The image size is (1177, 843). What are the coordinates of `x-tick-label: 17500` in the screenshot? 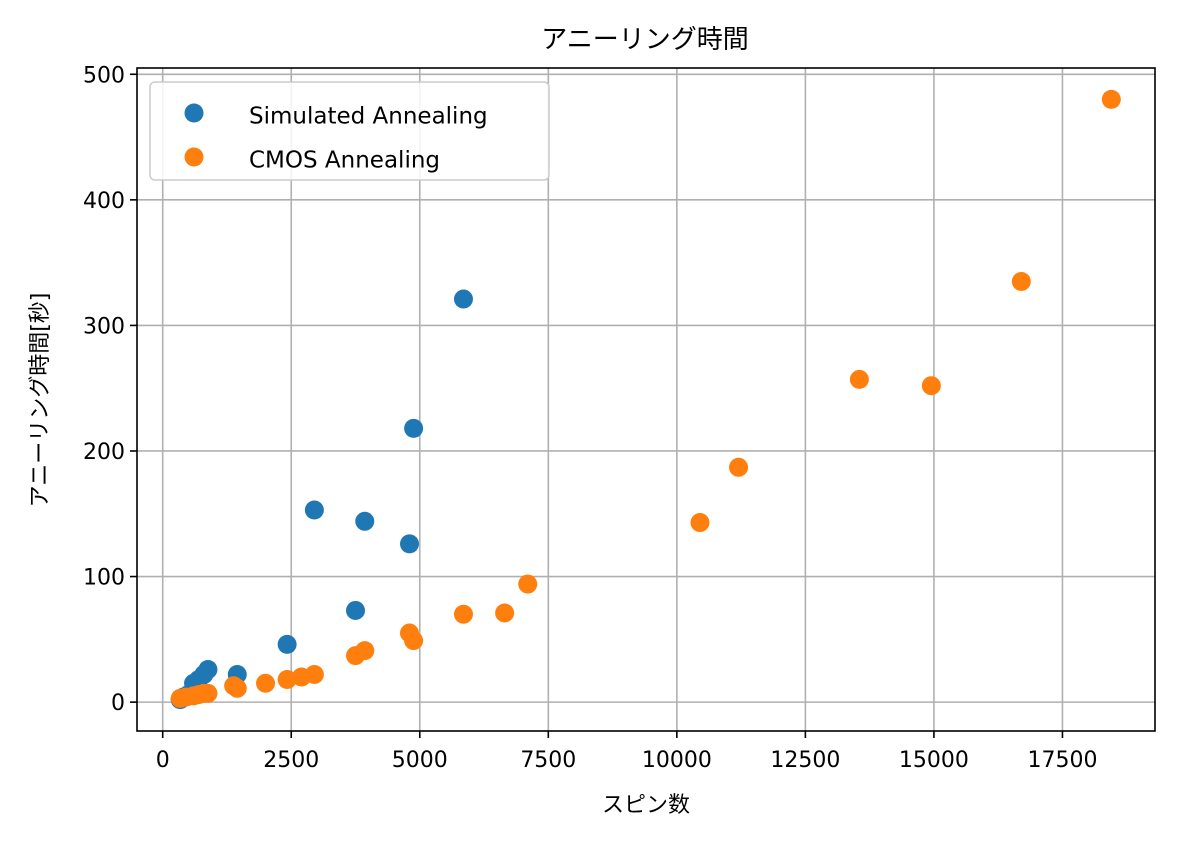 It's located at (1062, 760).